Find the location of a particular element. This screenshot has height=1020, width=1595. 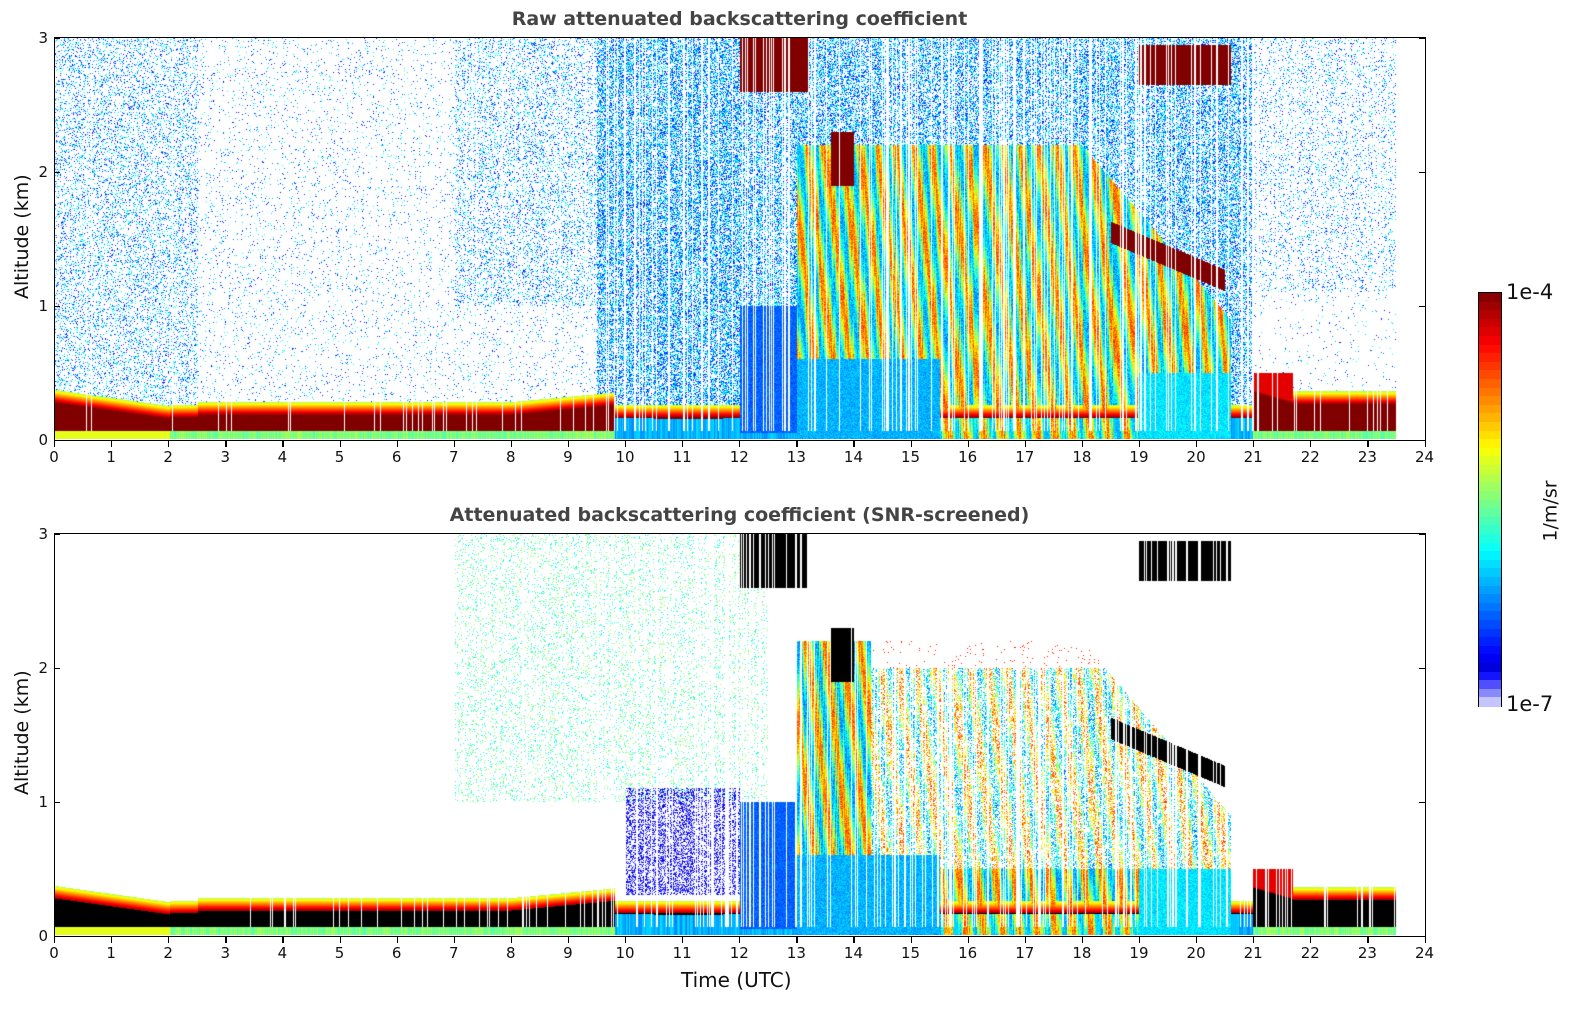

x-axis-label: Time (UTC) is located at coordinates (736, 980).